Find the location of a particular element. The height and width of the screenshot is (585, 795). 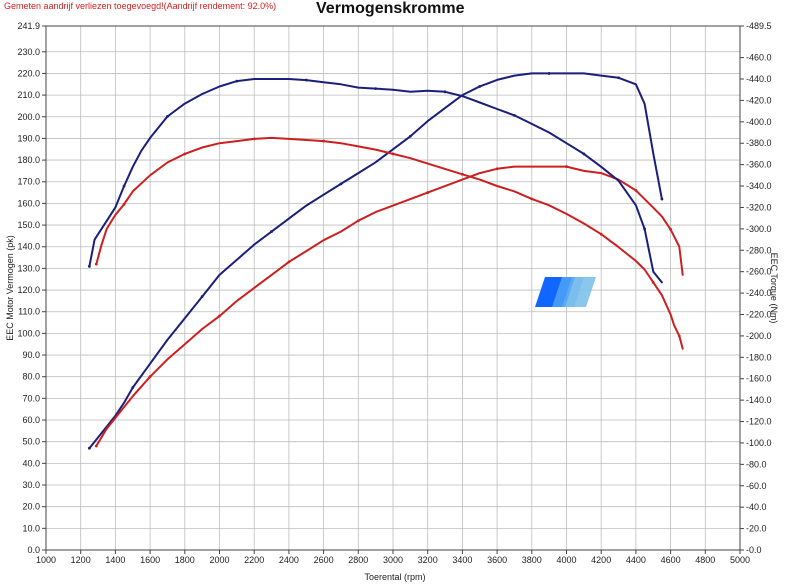

left-tick-label: 10.0 is located at coordinates (31, 528).